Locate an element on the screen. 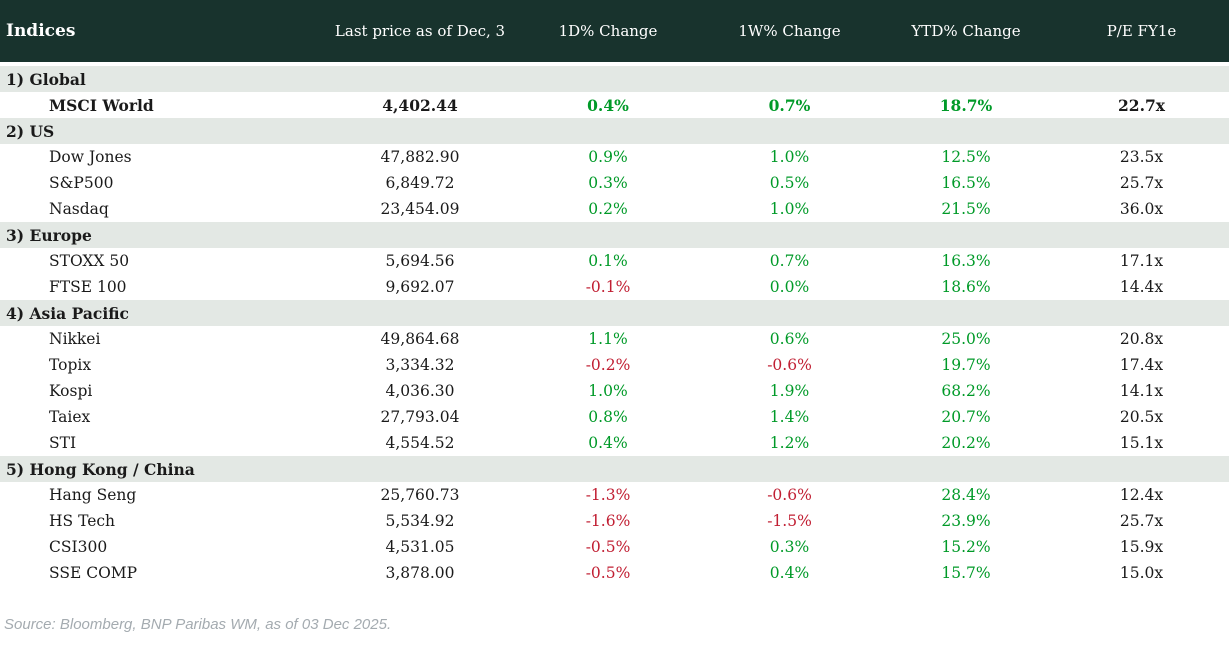 This screenshot has width=1229, height=654. pe-fy1e-cell: 25.7x is located at coordinates (1141, 183).